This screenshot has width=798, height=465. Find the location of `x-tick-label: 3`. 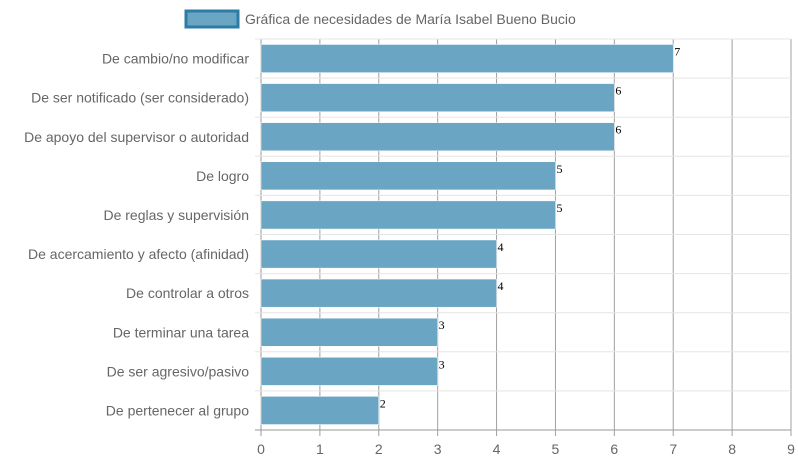

x-tick-label: 3 is located at coordinates (438, 449).